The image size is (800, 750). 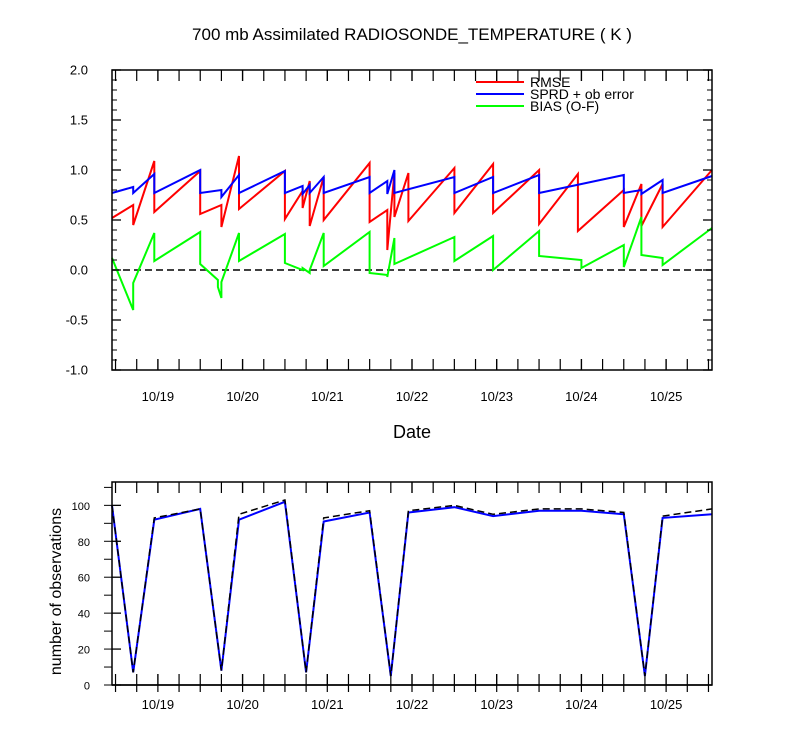 I want to click on legend-label: SPRD + ob error, so click(x=582, y=94).